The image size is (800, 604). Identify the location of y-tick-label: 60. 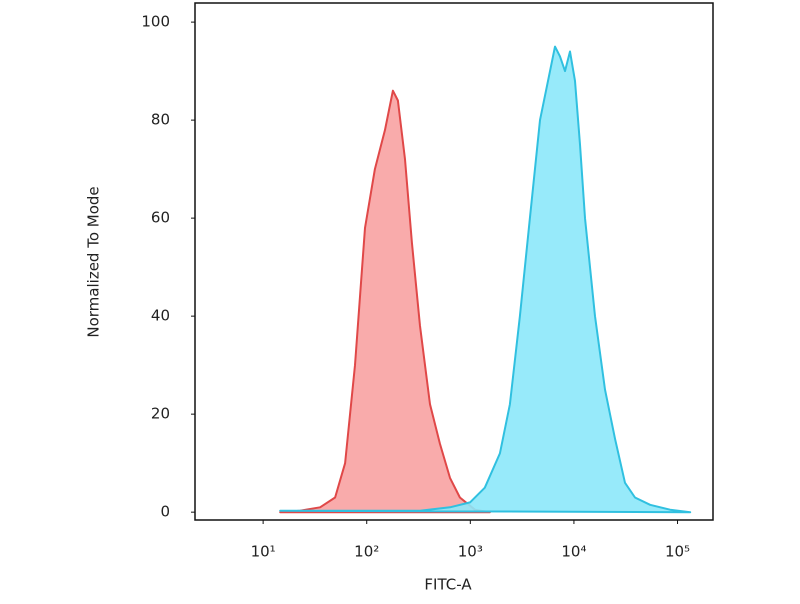
(160, 218).